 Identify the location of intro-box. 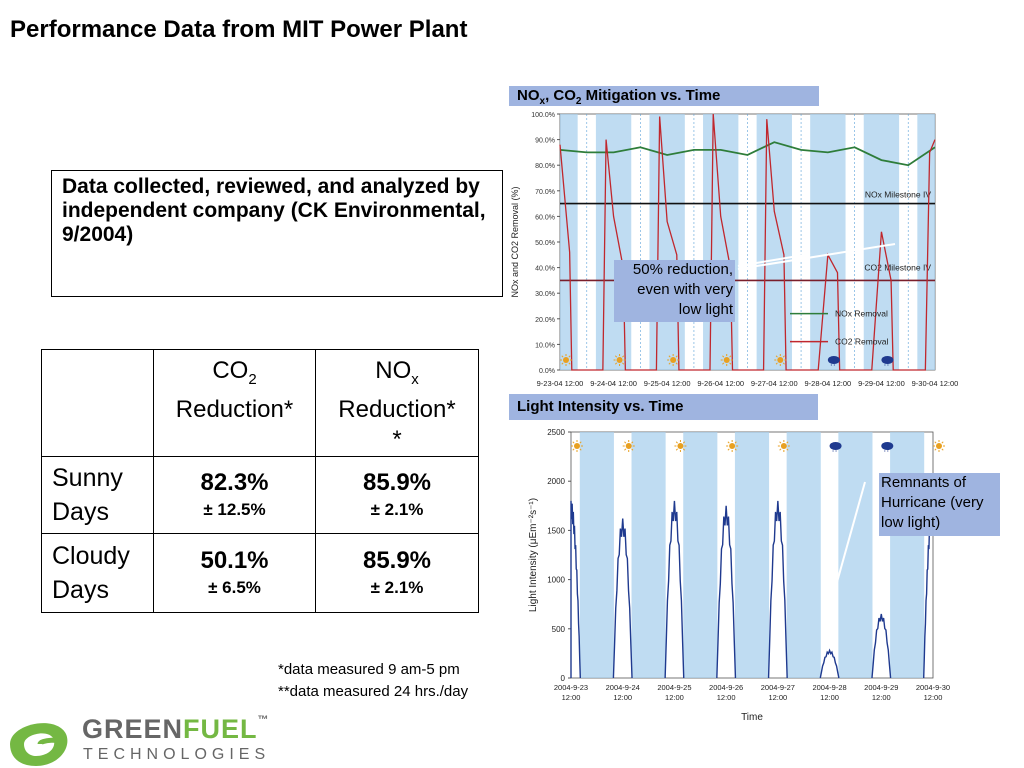
(277, 233).